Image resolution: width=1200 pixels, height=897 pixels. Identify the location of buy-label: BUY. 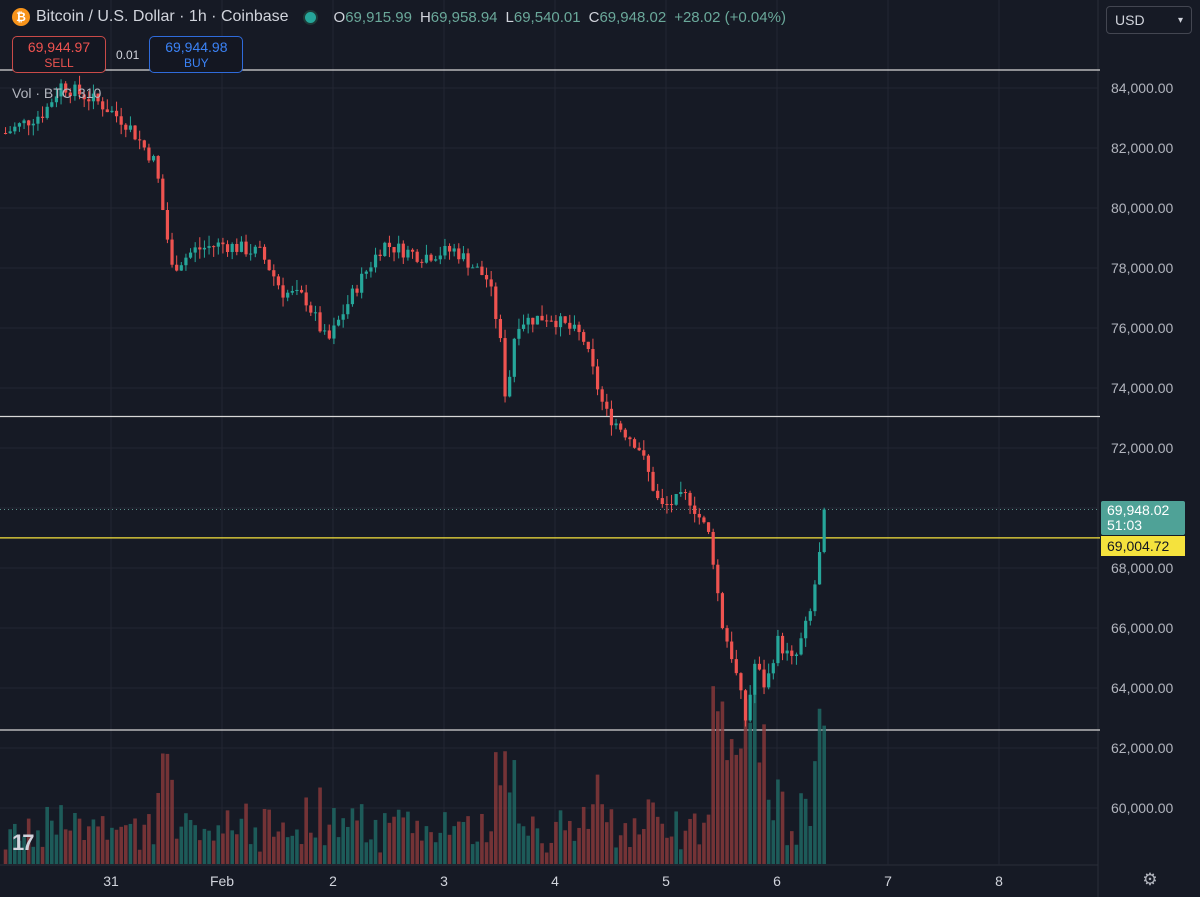
(196, 62).